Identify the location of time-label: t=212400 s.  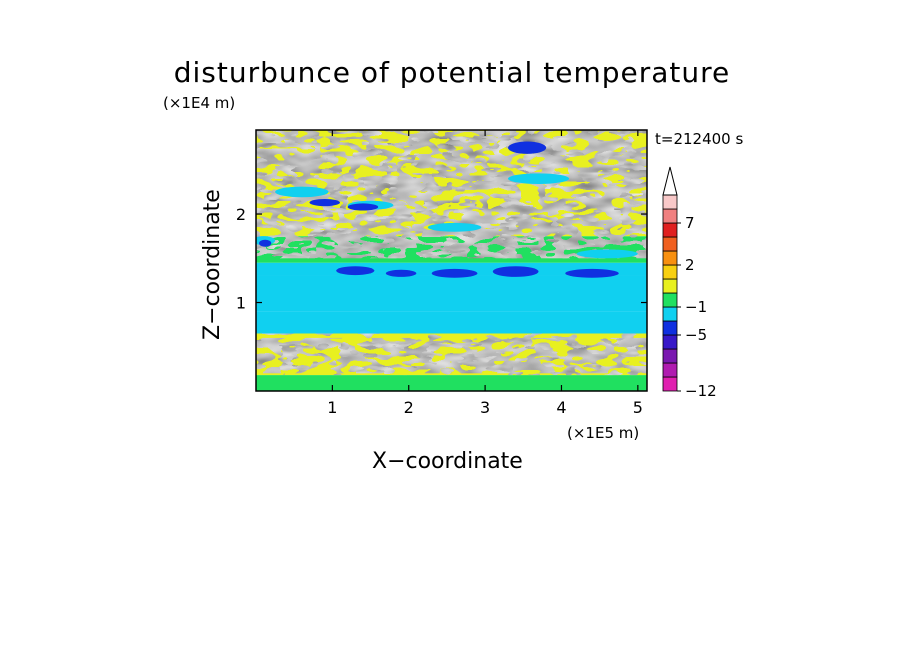
(699, 139).